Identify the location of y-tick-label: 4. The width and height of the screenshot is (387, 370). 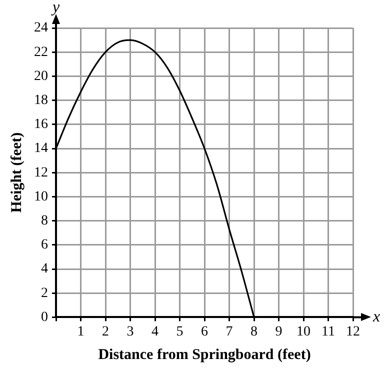
(44, 269).